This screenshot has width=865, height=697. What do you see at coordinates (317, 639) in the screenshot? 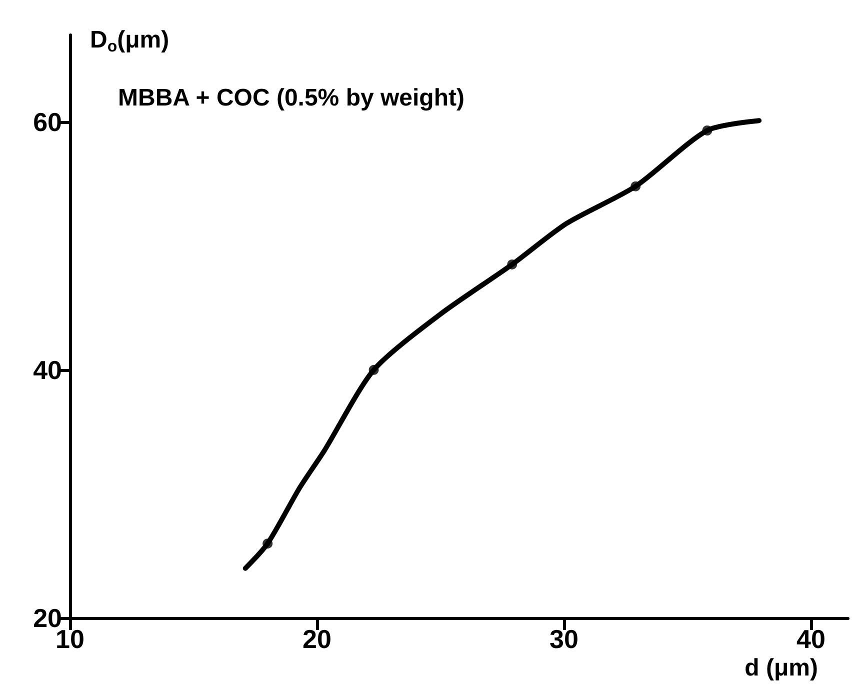
I see `x-tick-label: 20` at bounding box center [317, 639].